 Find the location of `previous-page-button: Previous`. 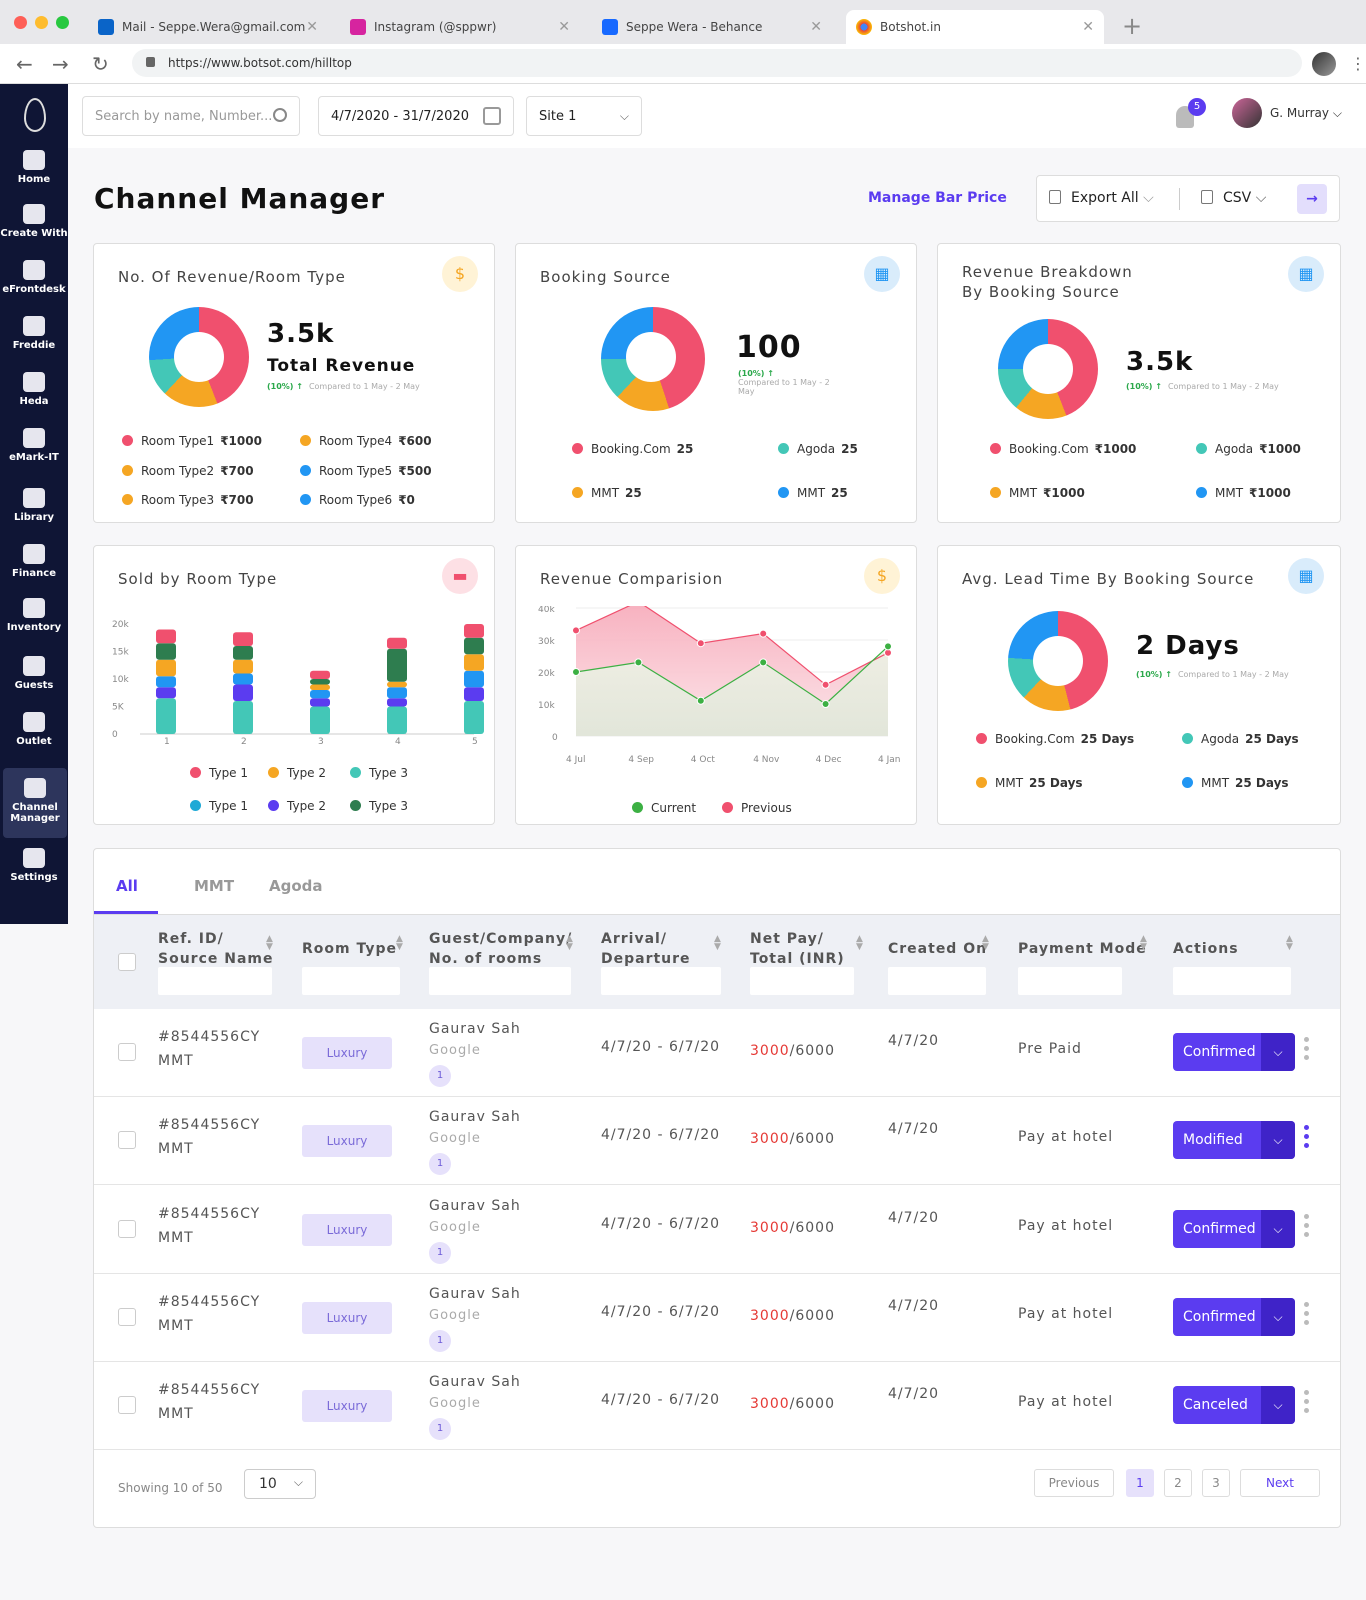

previous-page-button: Previous is located at coordinates (1074, 1483).